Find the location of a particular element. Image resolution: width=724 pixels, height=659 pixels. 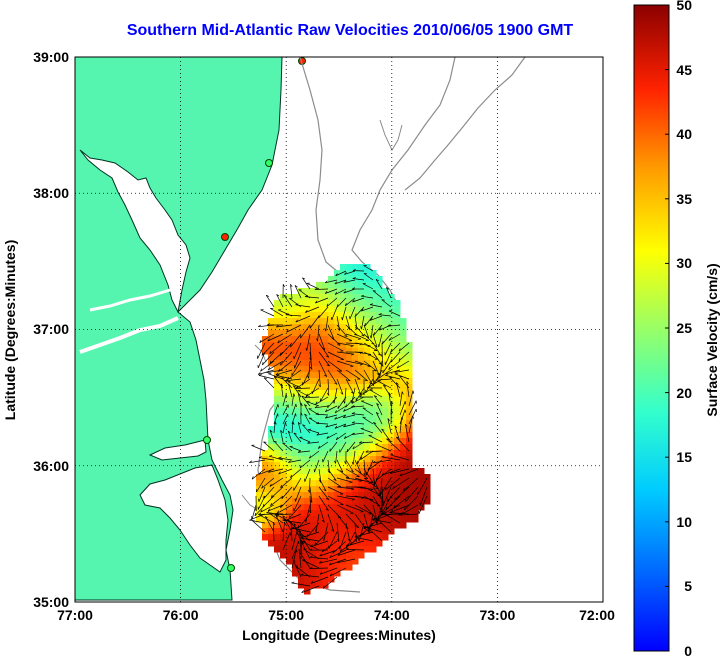

james-river is located at coordinates (129, 335).